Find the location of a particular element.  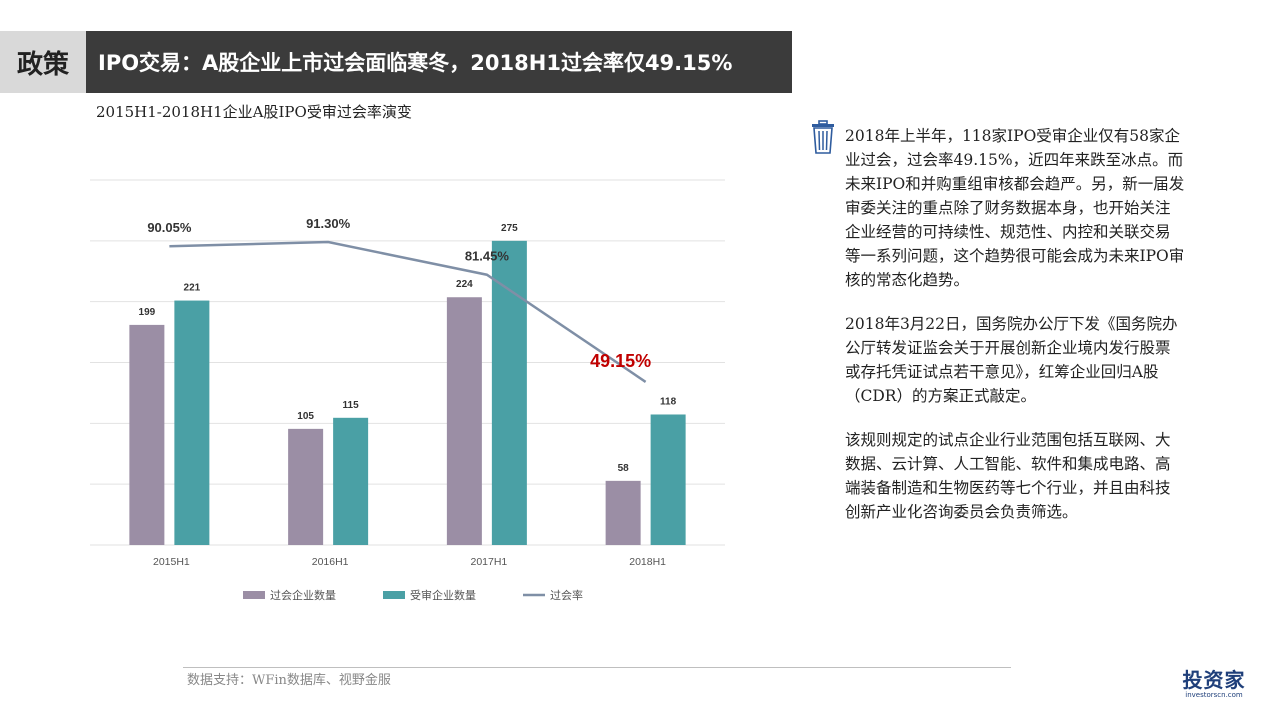

rate-label: 81.45% is located at coordinates (487, 256).